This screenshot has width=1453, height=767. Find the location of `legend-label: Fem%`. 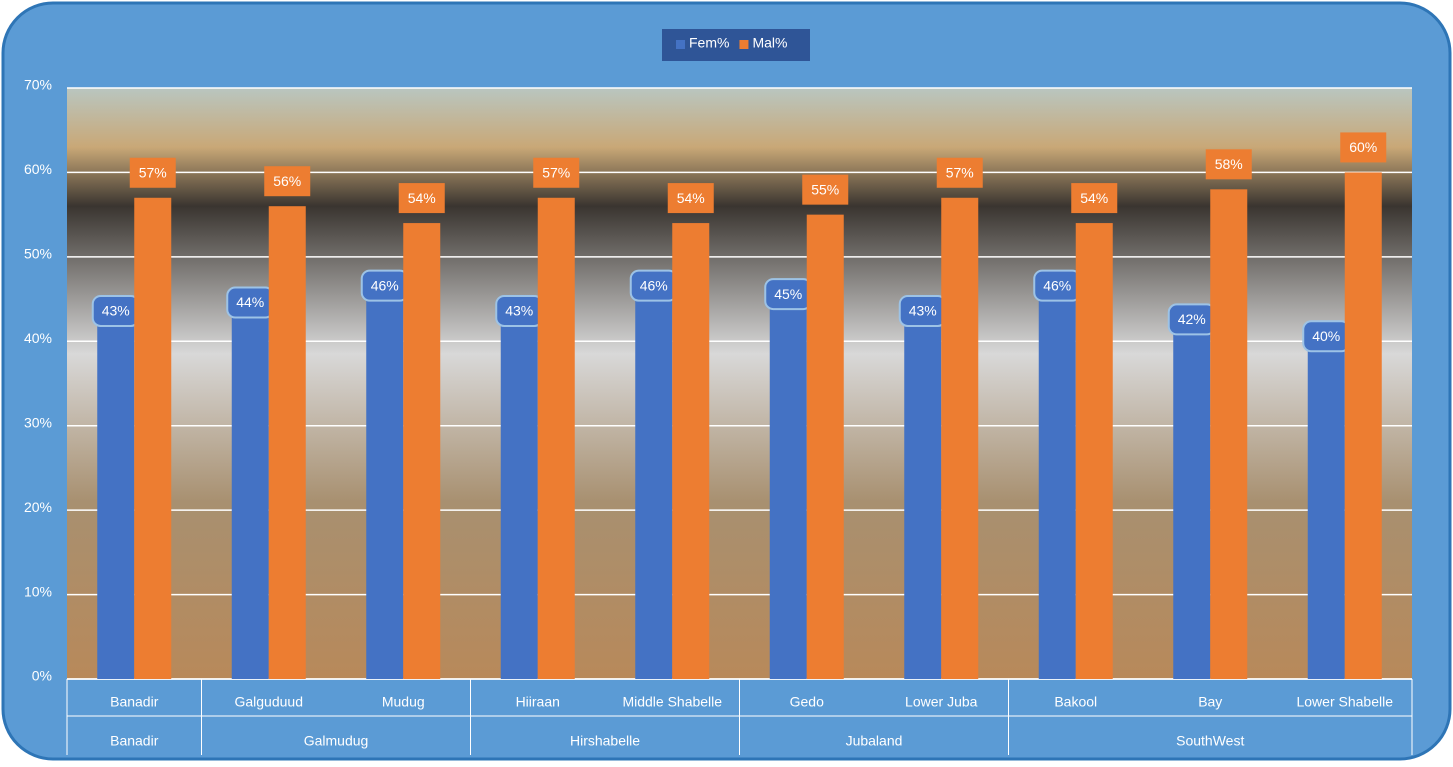

legend-label: Fem% is located at coordinates (709, 43).